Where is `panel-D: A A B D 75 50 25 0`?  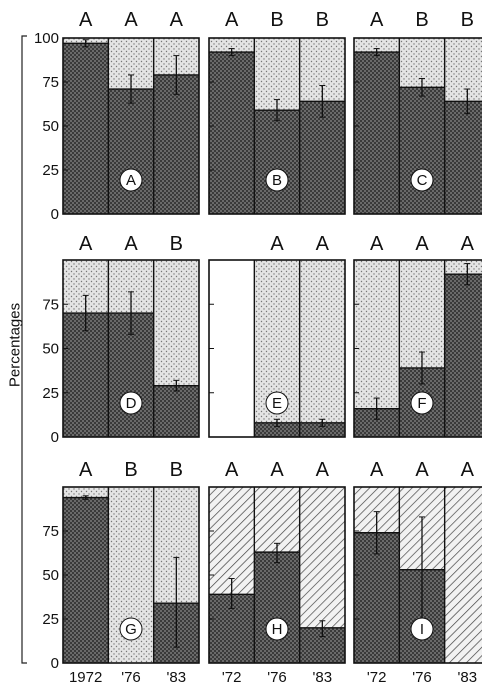
panel-D: A A B D 75 50 25 0 is located at coordinates (121, 339).